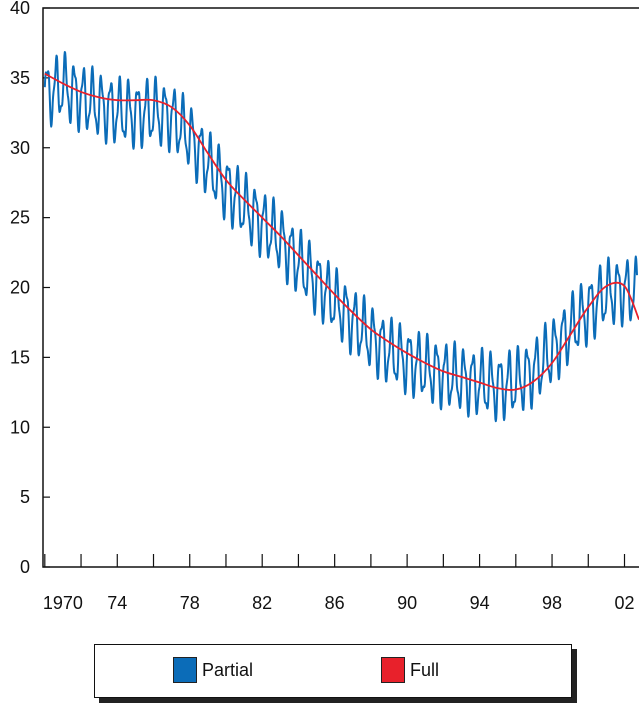 This screenshot has width=639, height=704. Describe the element at coordinates (425, 669) in the screenshot. I see `legend-label-full: Full` at that location.